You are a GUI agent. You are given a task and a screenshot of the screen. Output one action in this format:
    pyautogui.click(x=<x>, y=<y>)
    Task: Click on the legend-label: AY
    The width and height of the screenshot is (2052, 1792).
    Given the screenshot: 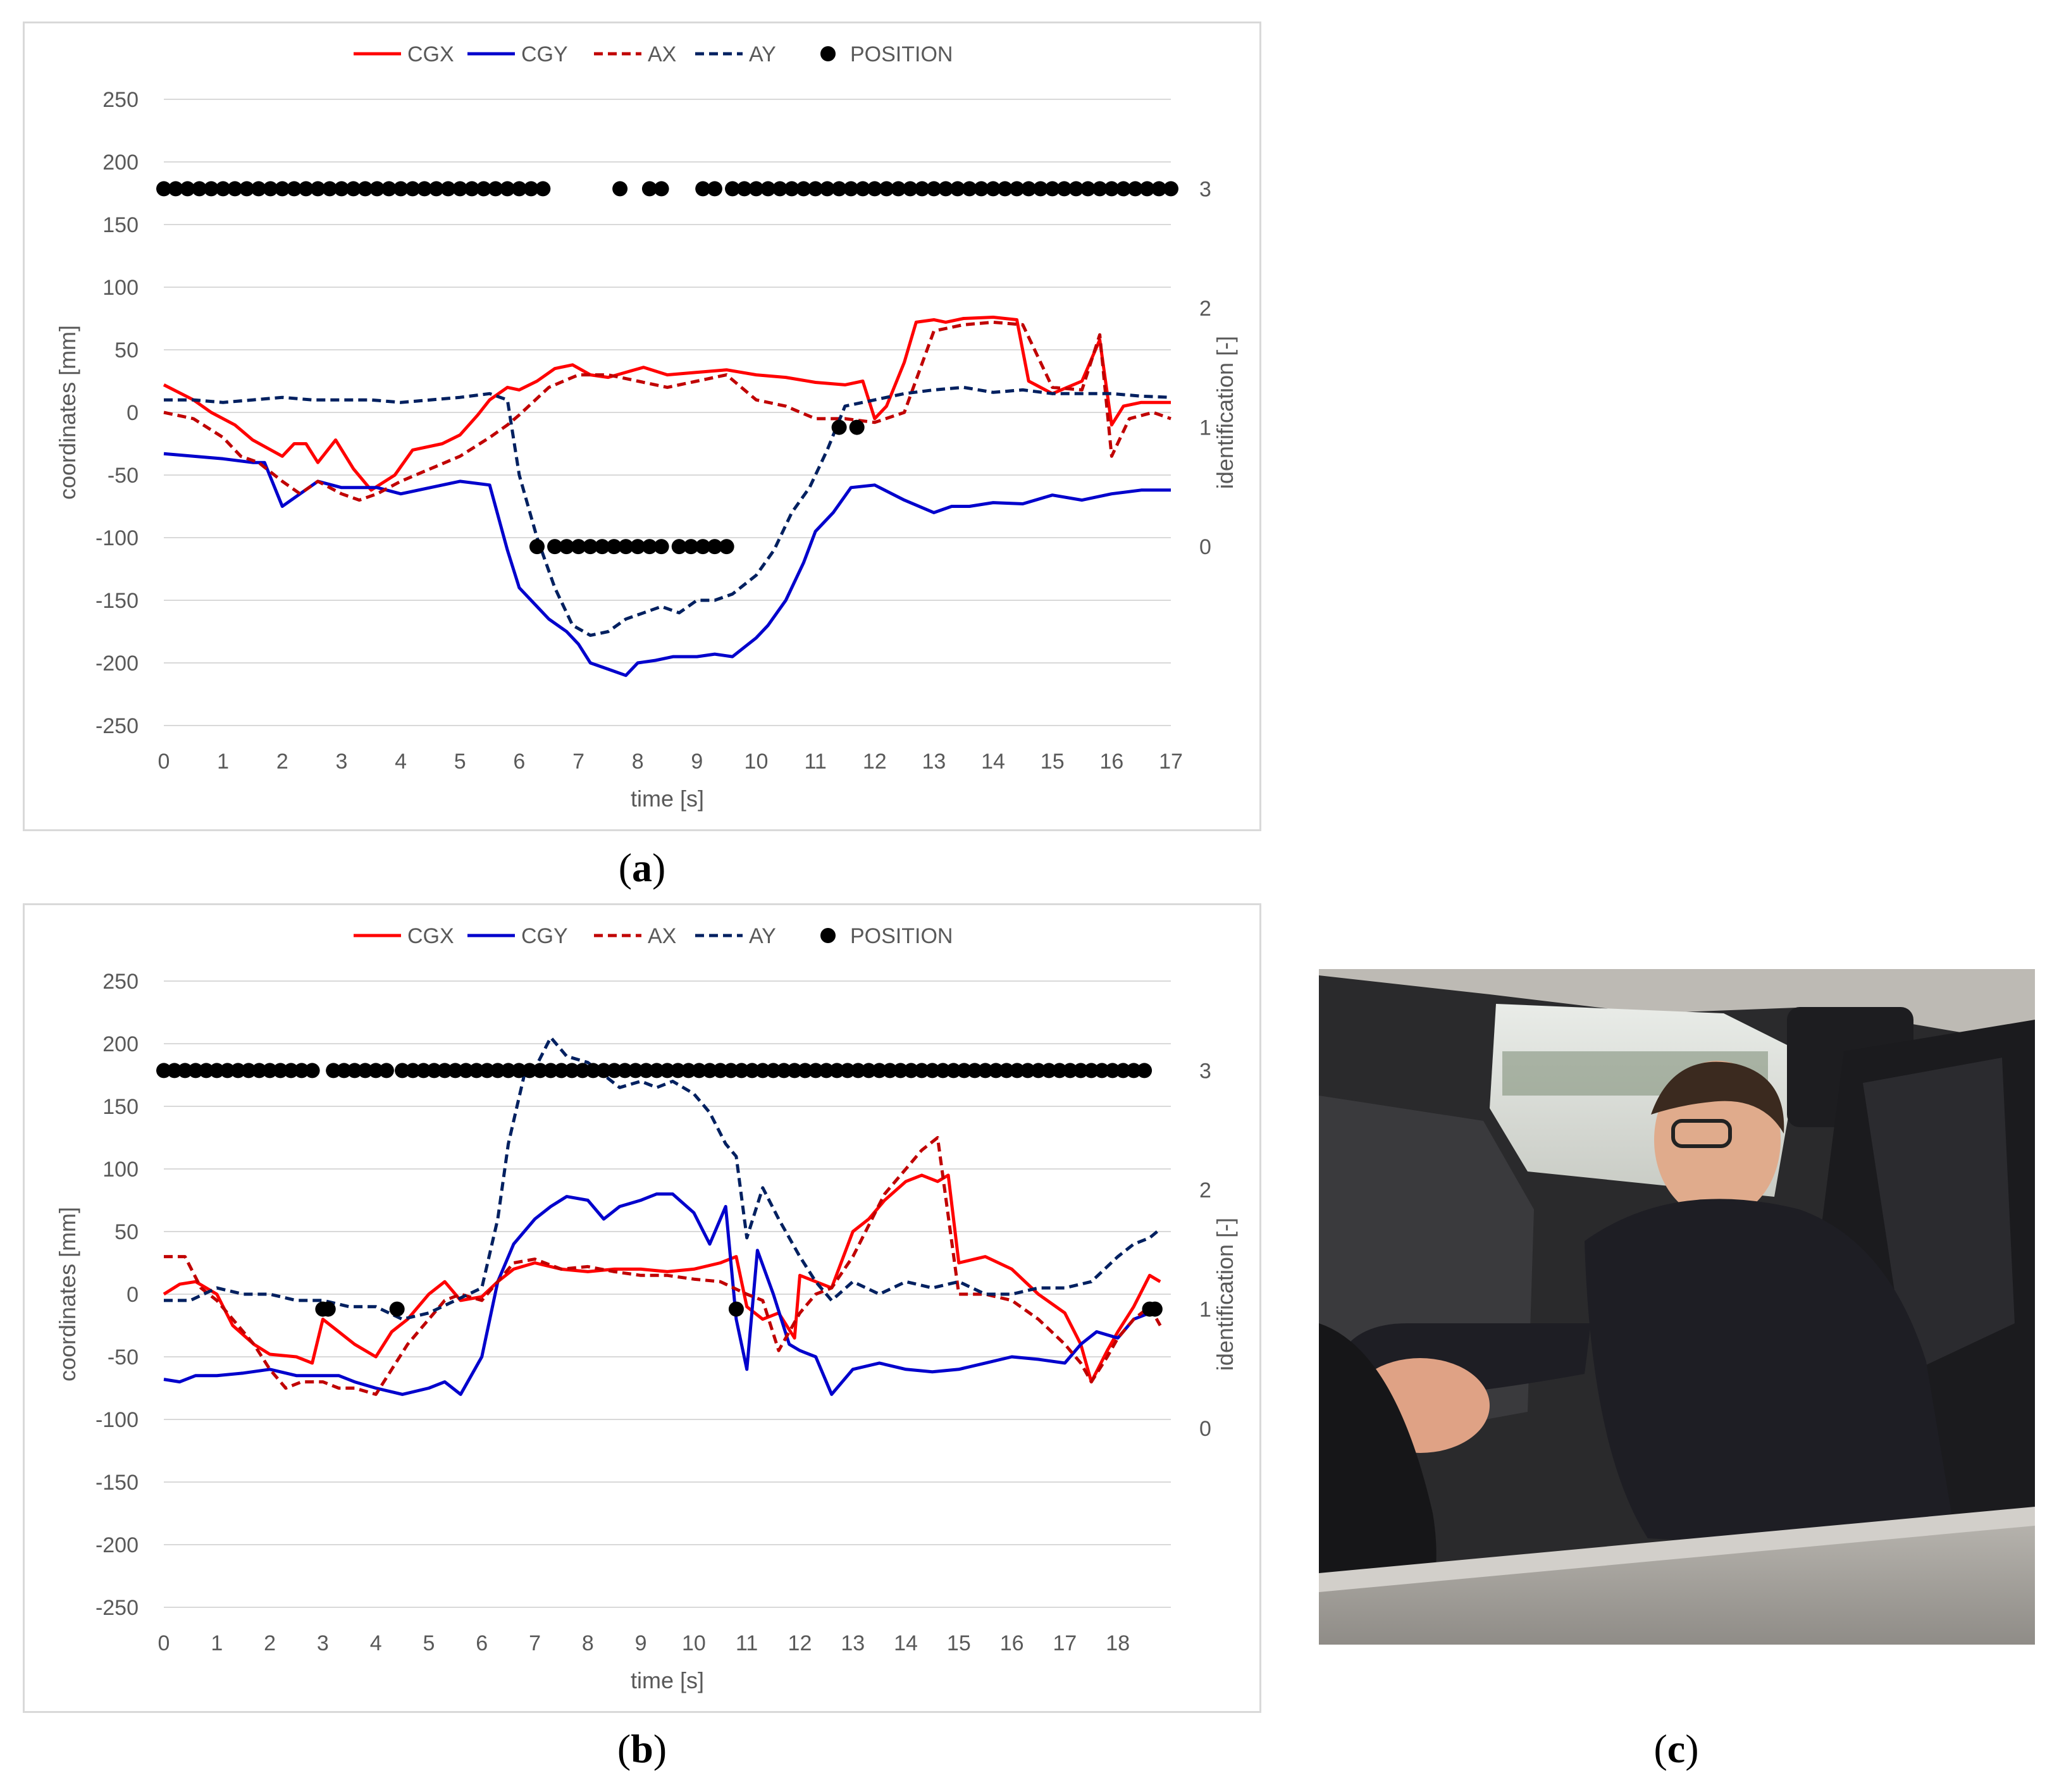 What is the action you would take?
    pyautogui.click(x=762, y=936)
    